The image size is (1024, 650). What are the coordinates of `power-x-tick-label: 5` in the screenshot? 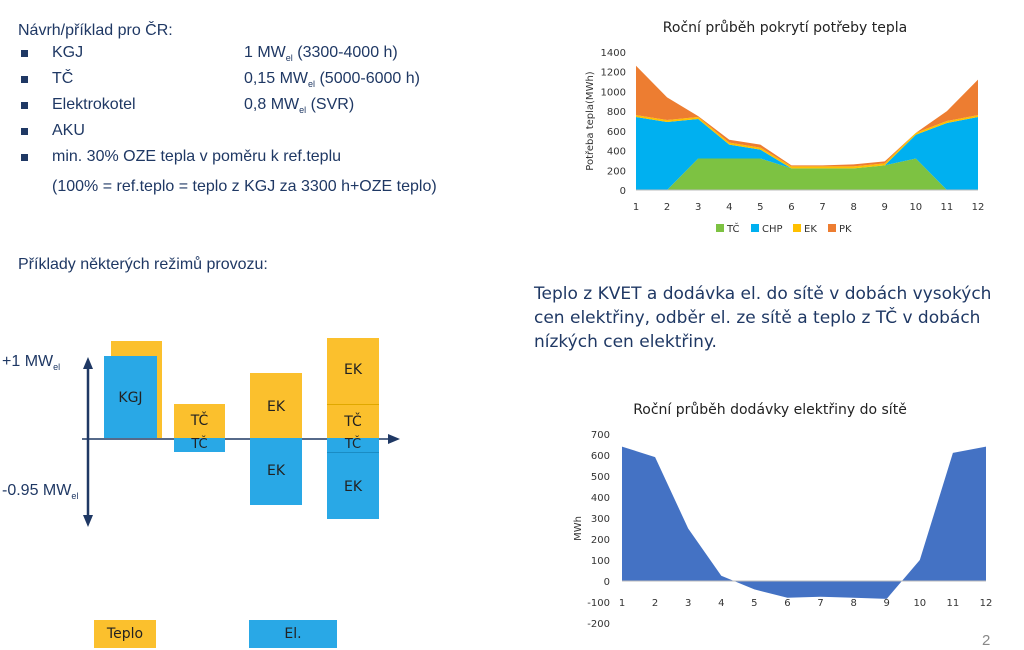 It's located at (754, 603).